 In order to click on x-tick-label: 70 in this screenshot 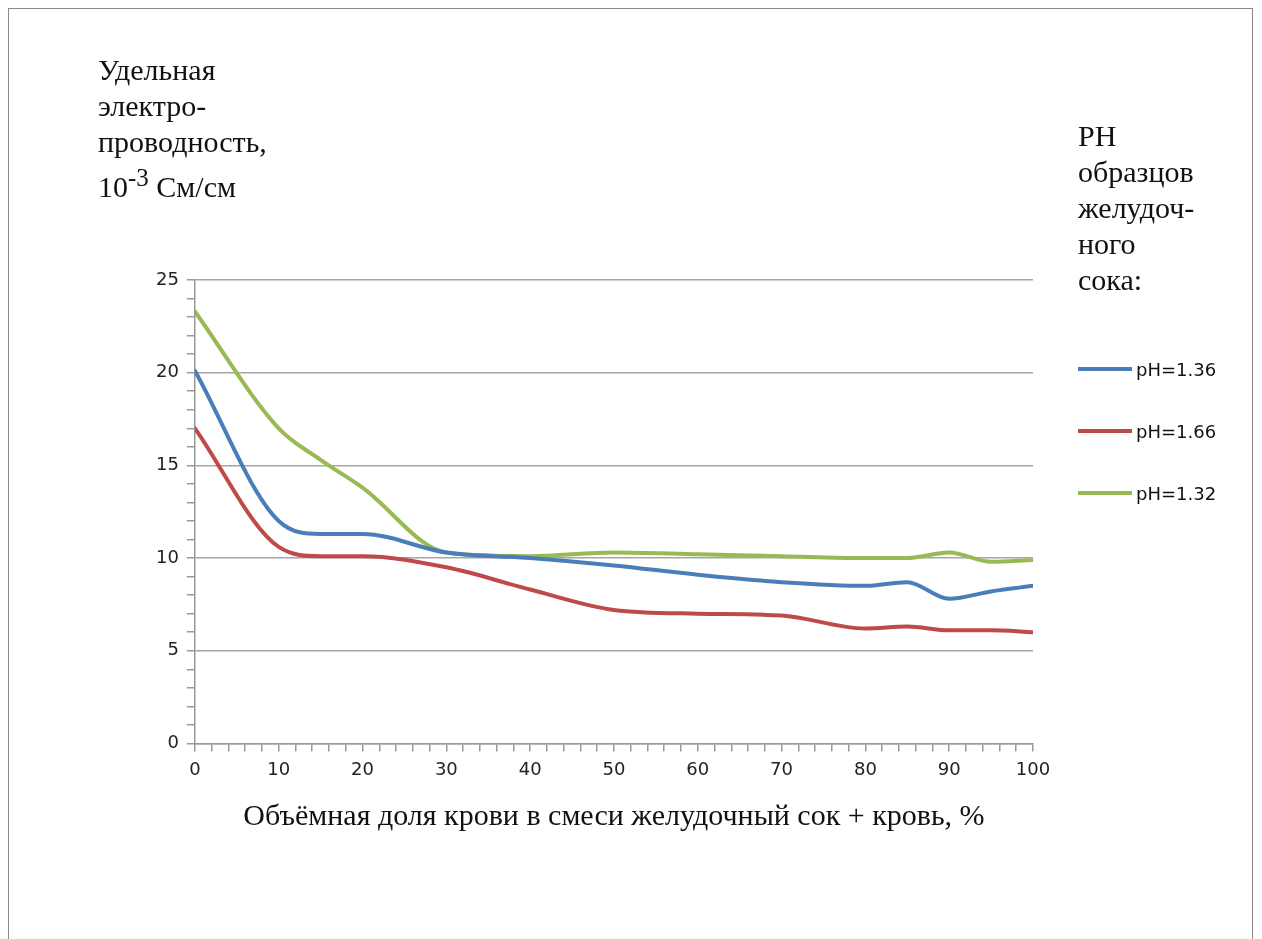, I will do `click(782, 768)`.